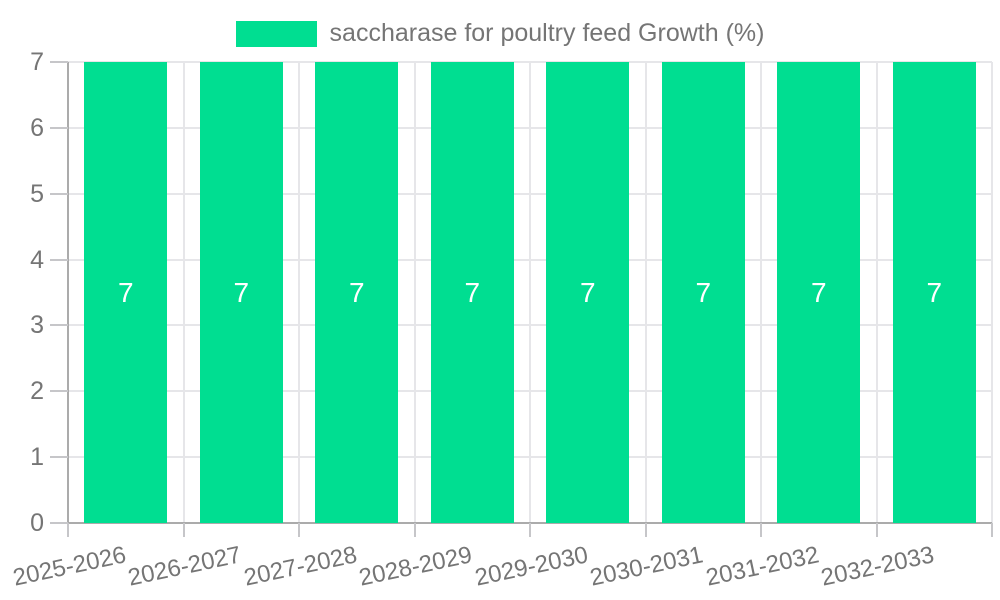  I want to click on chart-legend: saccharase for poultry feed Growth (%), so click(500, 33).